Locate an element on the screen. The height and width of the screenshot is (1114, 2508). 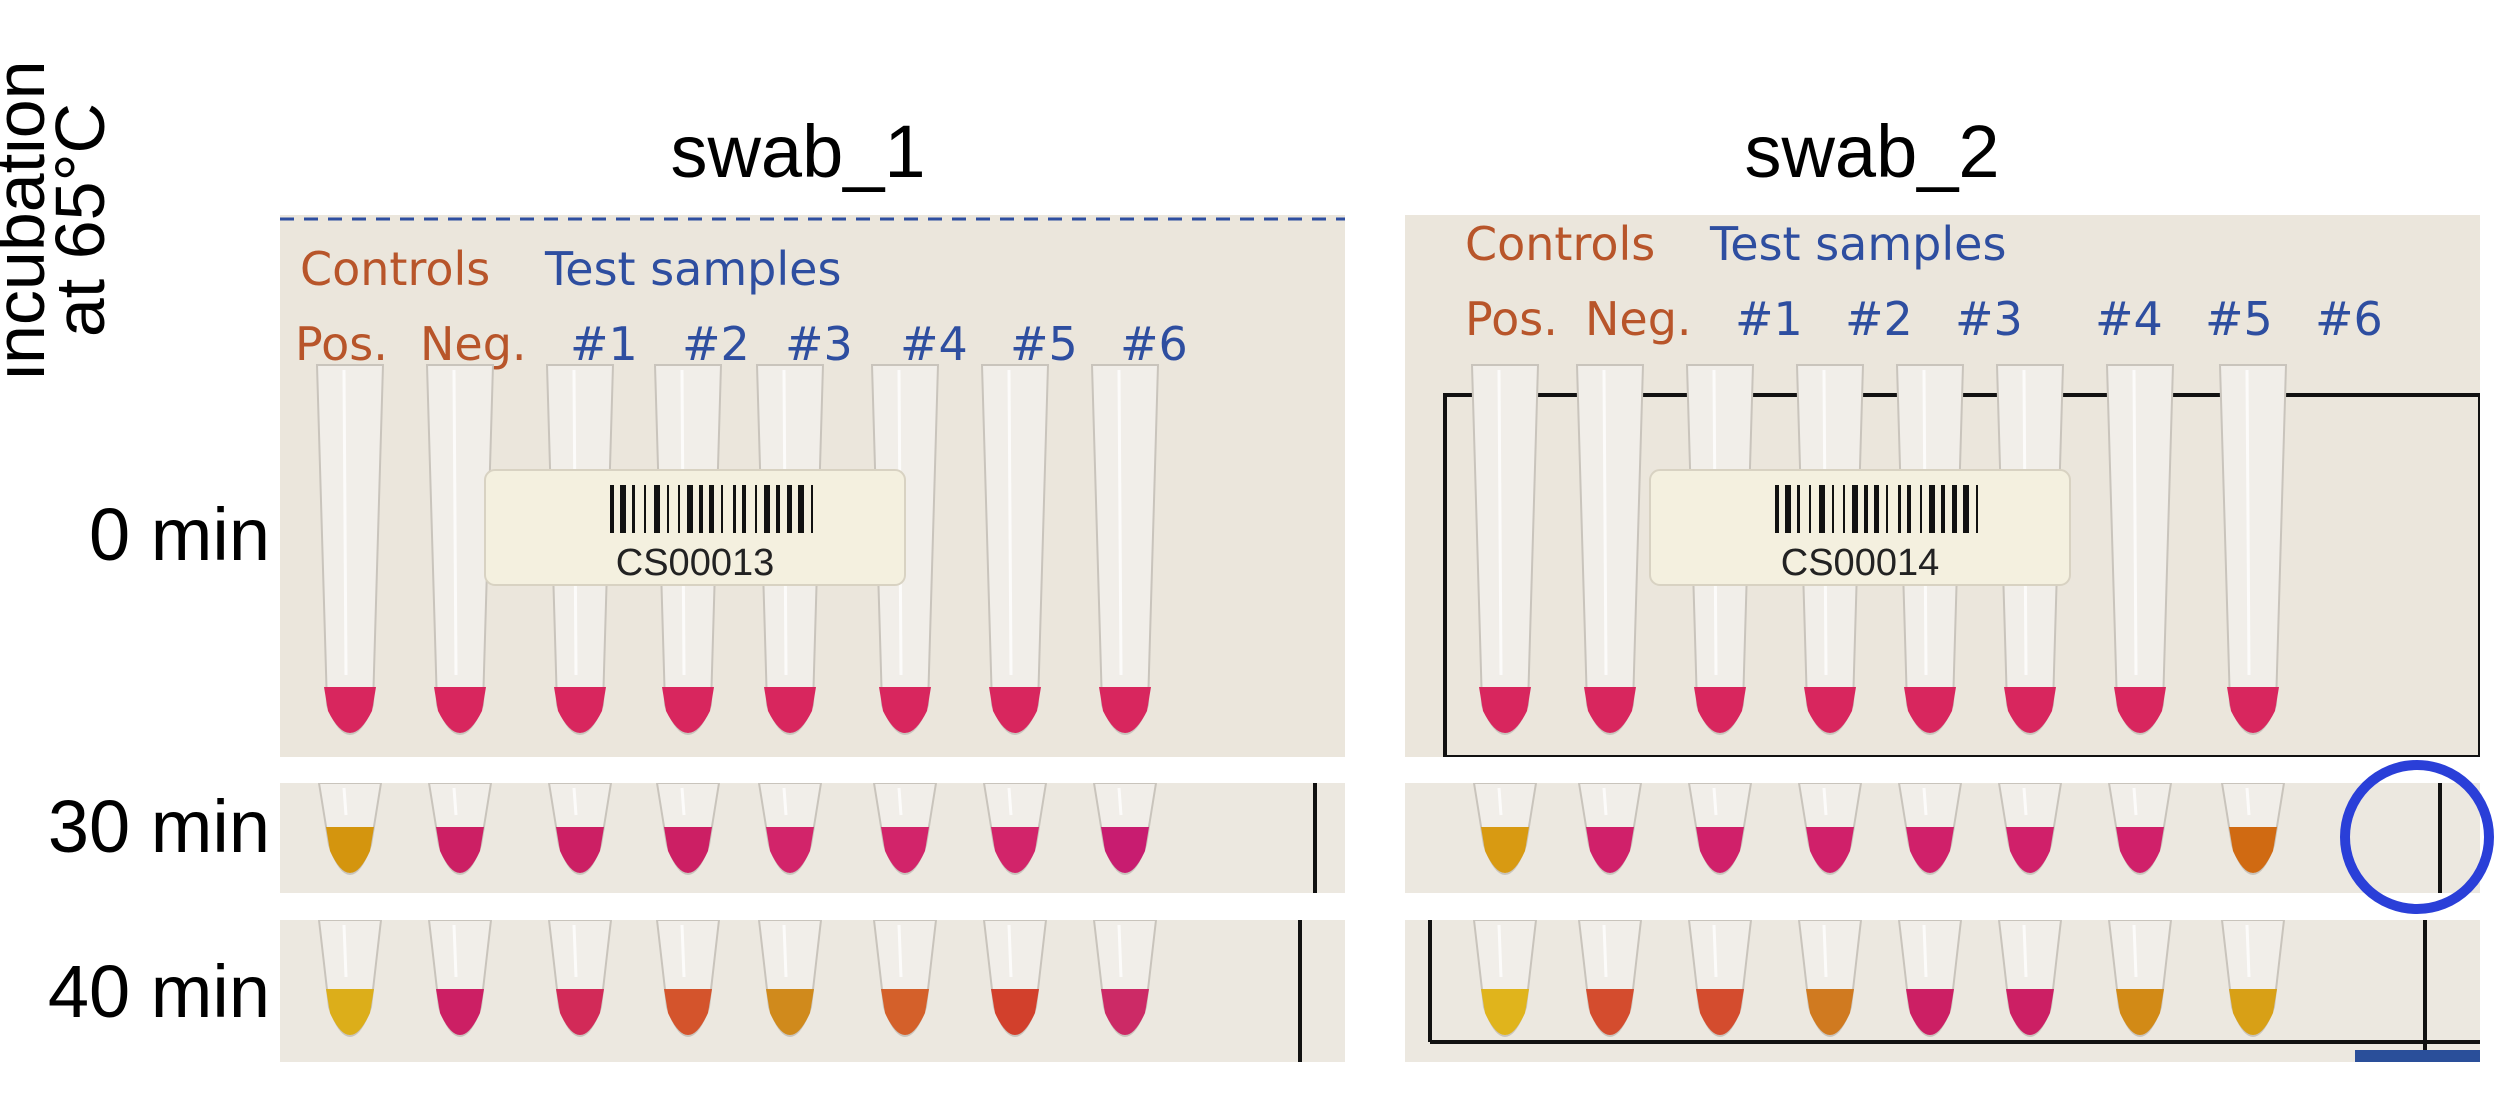
photo-swab-1-40min is located at coordinates (812, 991).